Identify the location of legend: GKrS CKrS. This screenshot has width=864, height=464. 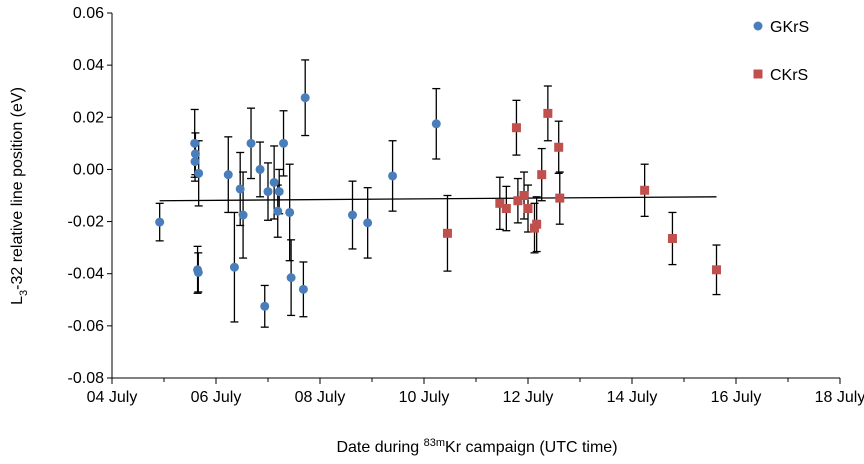
(781, 51).